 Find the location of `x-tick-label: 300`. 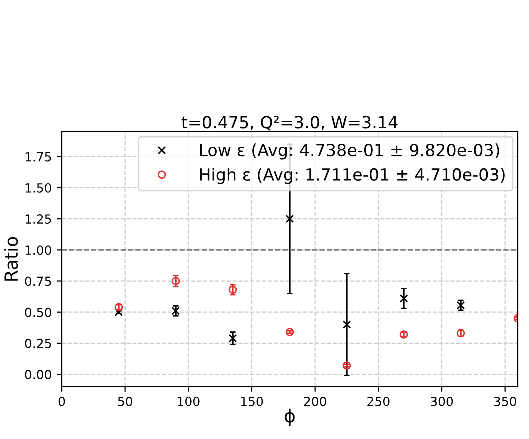

x-tick-label: 300 is located at coordinates (442, 401).